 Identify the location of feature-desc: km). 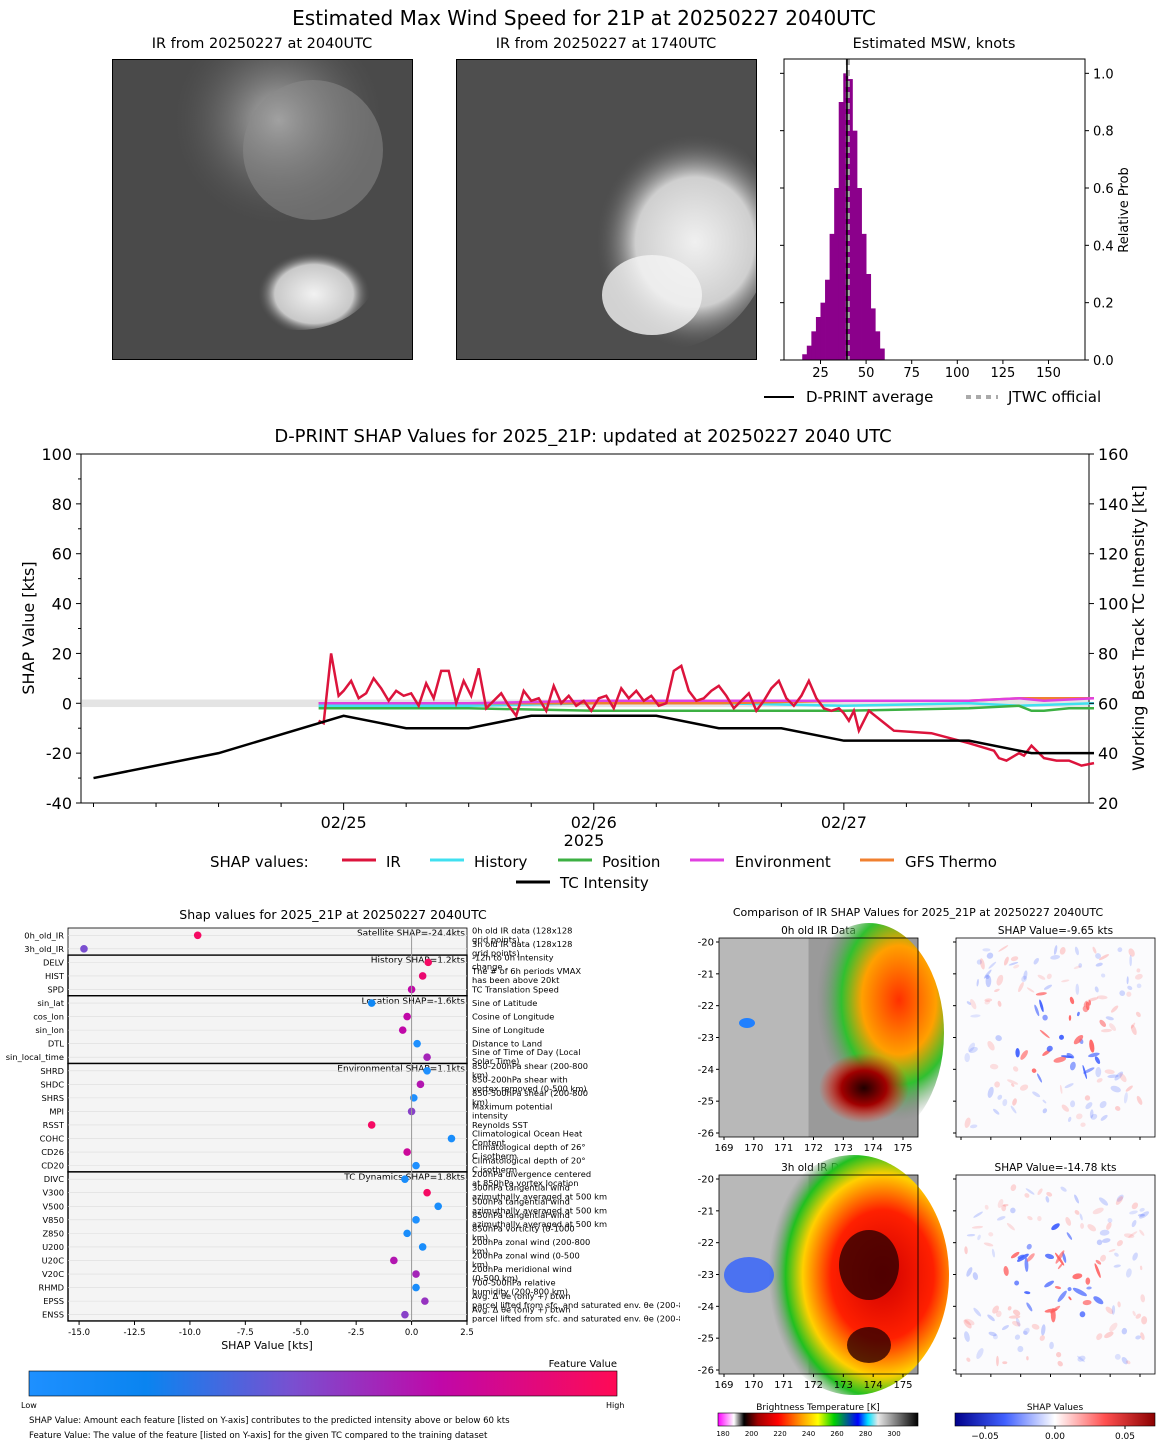
(480, 1251).